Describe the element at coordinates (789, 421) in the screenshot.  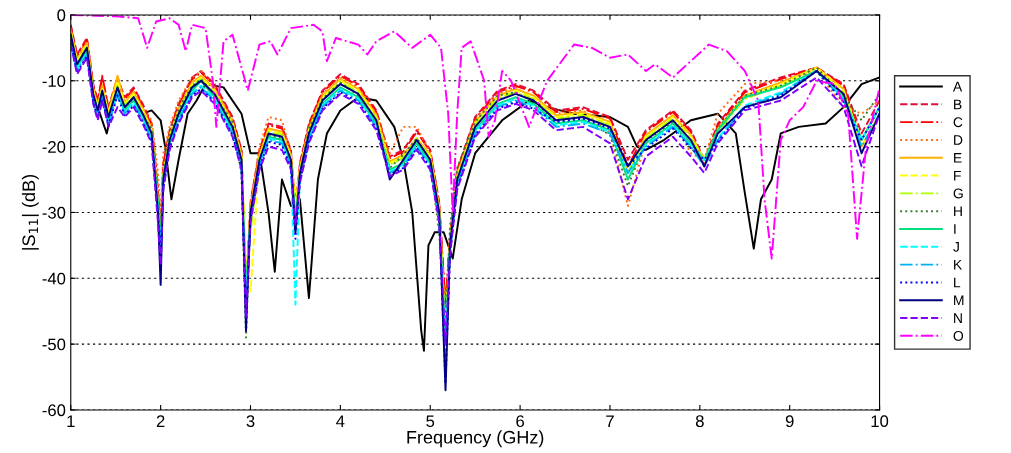
I see `x-tick-label: 9` at that location.